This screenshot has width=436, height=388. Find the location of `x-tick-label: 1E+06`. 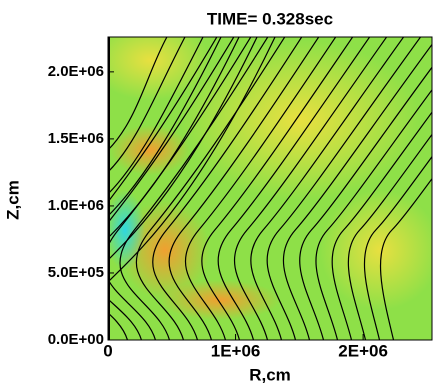

x-tick-label: 1E+06 is located at coordinates (236, 350).